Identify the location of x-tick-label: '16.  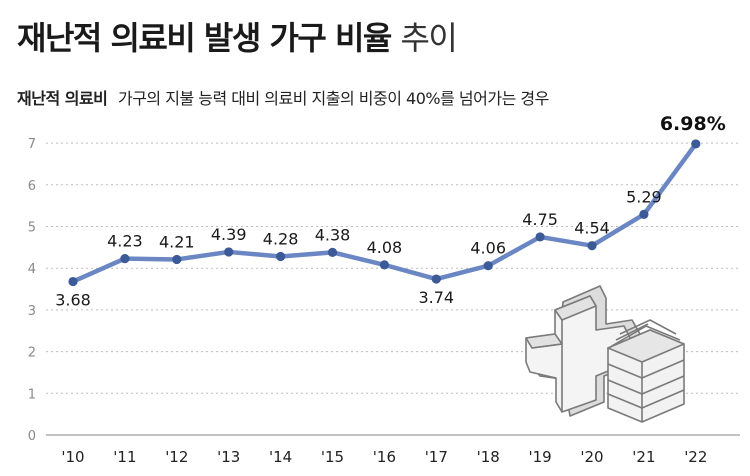
(384, 457).